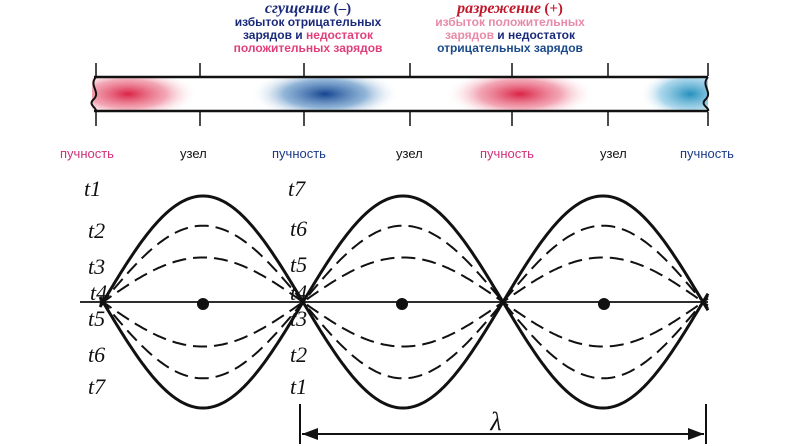  I want to click on compression-title: сгущение, so click(297, 8).